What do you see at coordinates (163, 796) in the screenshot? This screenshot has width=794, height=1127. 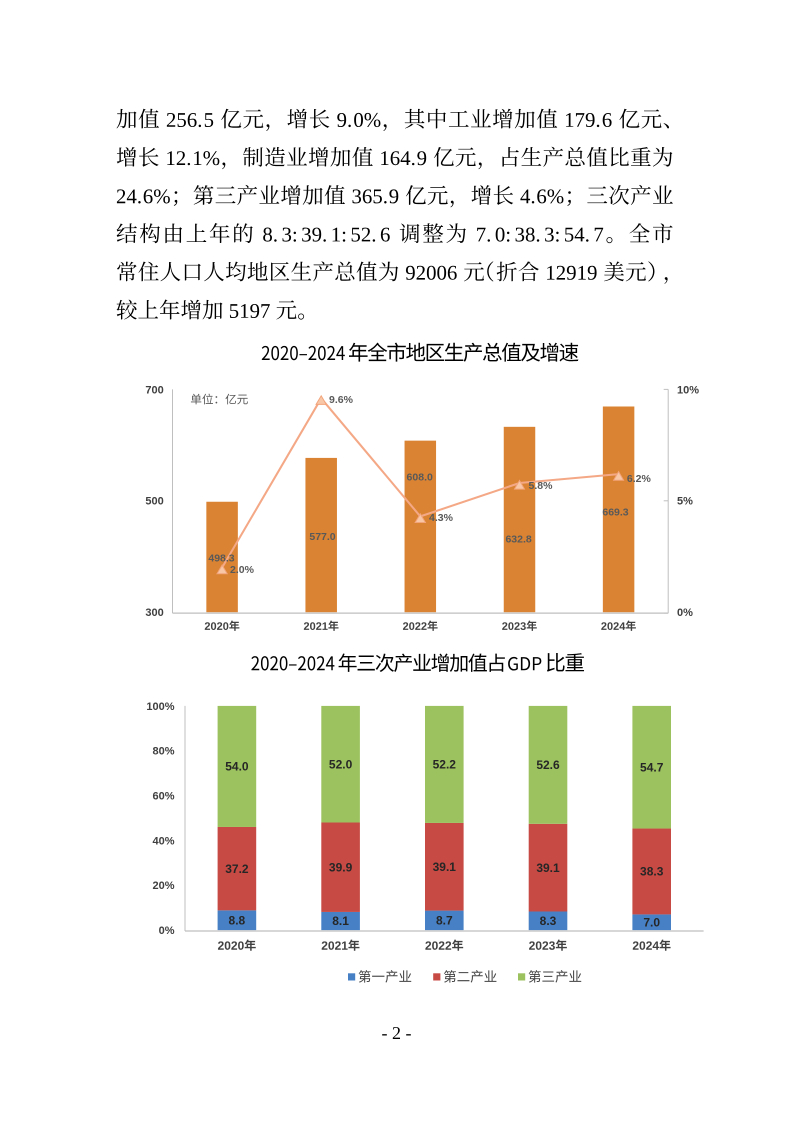 I see `svg-text: 60%` at bounding box center [163, 796].